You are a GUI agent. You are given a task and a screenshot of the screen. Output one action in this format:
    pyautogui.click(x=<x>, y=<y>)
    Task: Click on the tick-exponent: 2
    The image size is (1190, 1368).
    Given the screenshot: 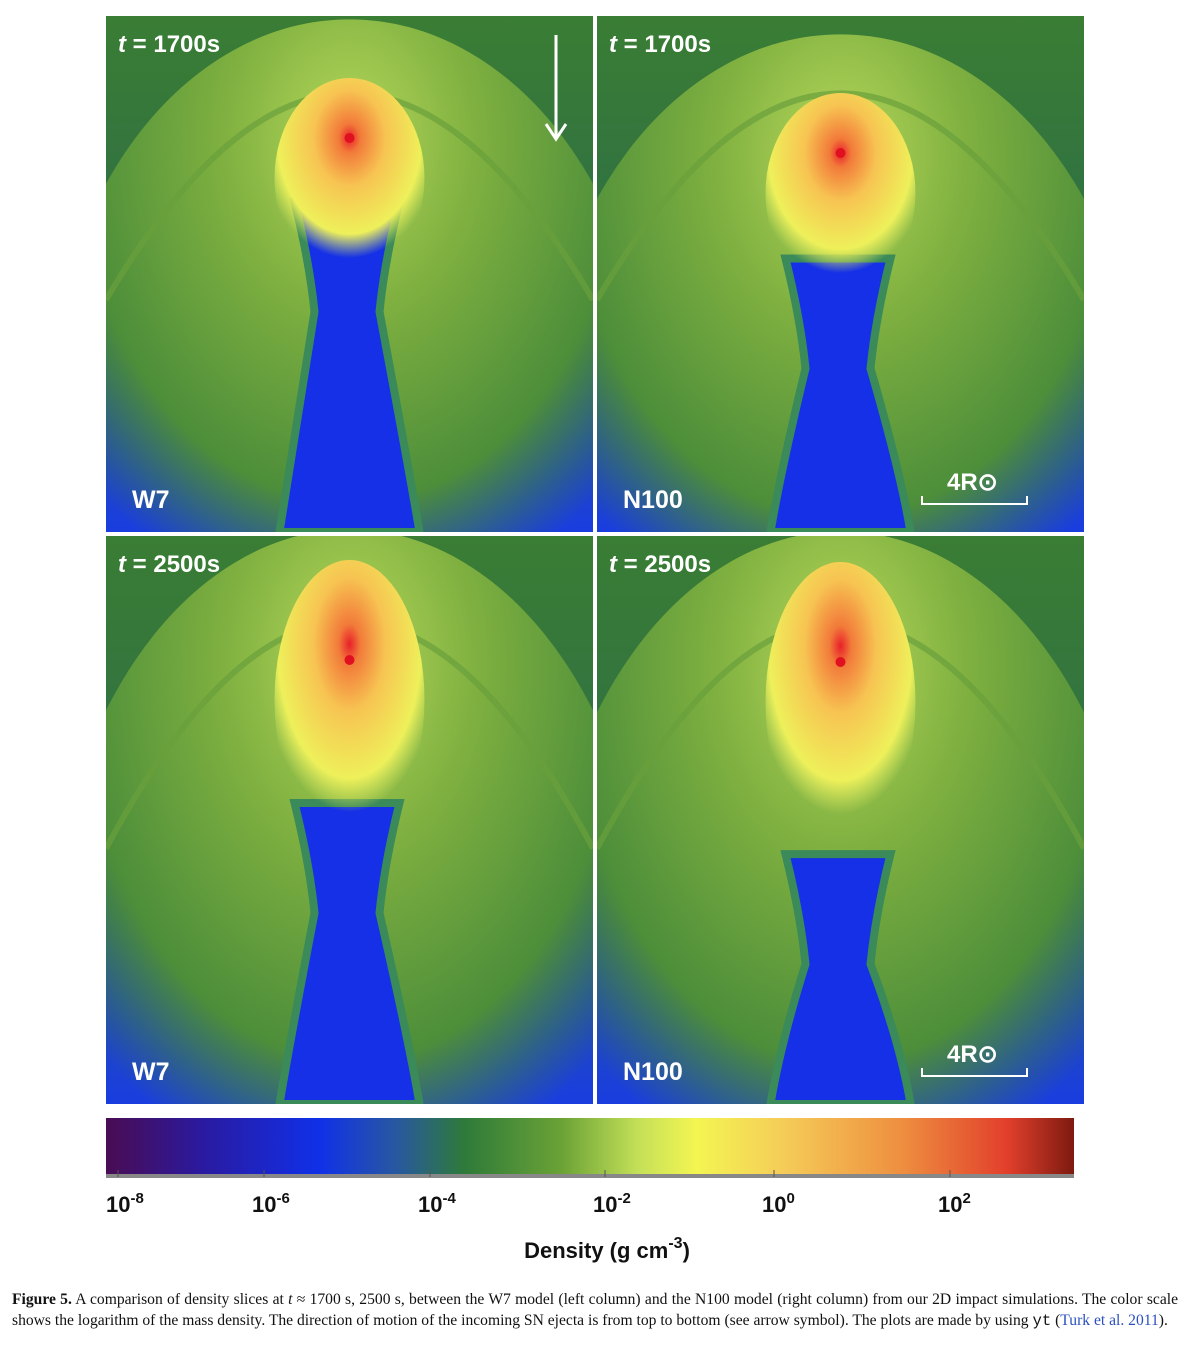 What is the action you would take?
    pyautogui.click(x=966, y=1198)
    